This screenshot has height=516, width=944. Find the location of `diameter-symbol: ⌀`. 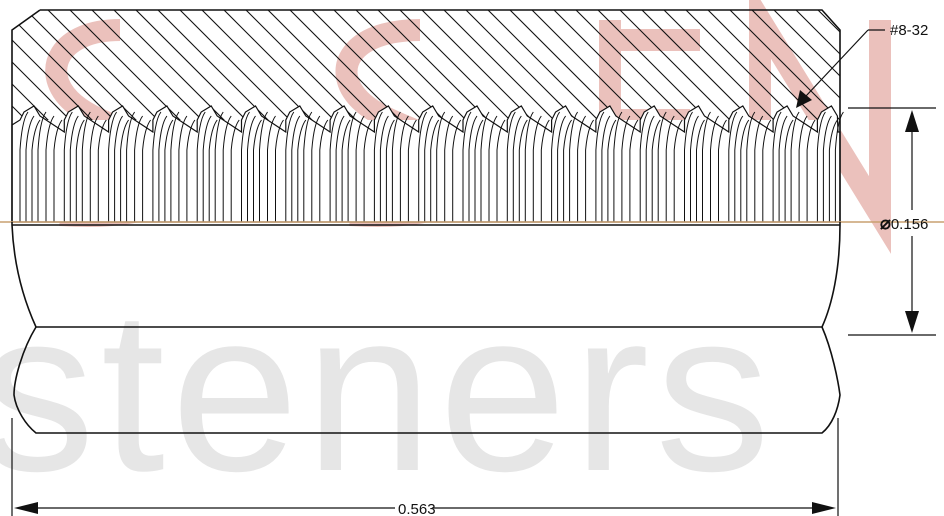

diameter-symbol: ⌀ is located at coordinates (885, 223).